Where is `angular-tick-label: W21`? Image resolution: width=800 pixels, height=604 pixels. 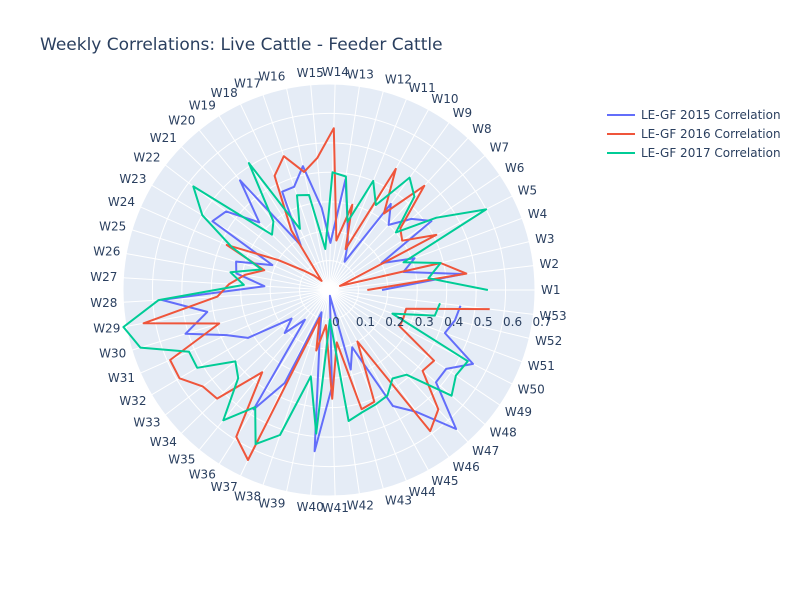 angular-tick-label: W21 is located at coordinates (163, 138).